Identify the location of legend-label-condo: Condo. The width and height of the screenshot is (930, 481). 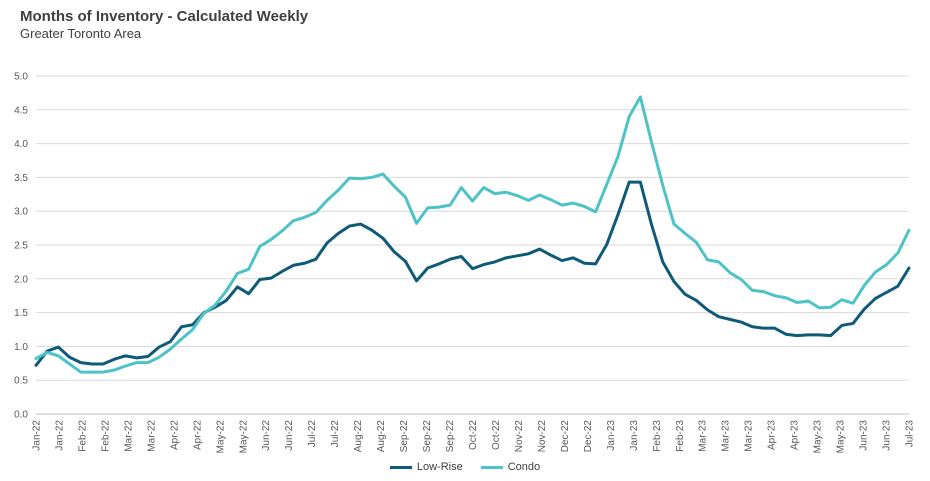
(524, 467).